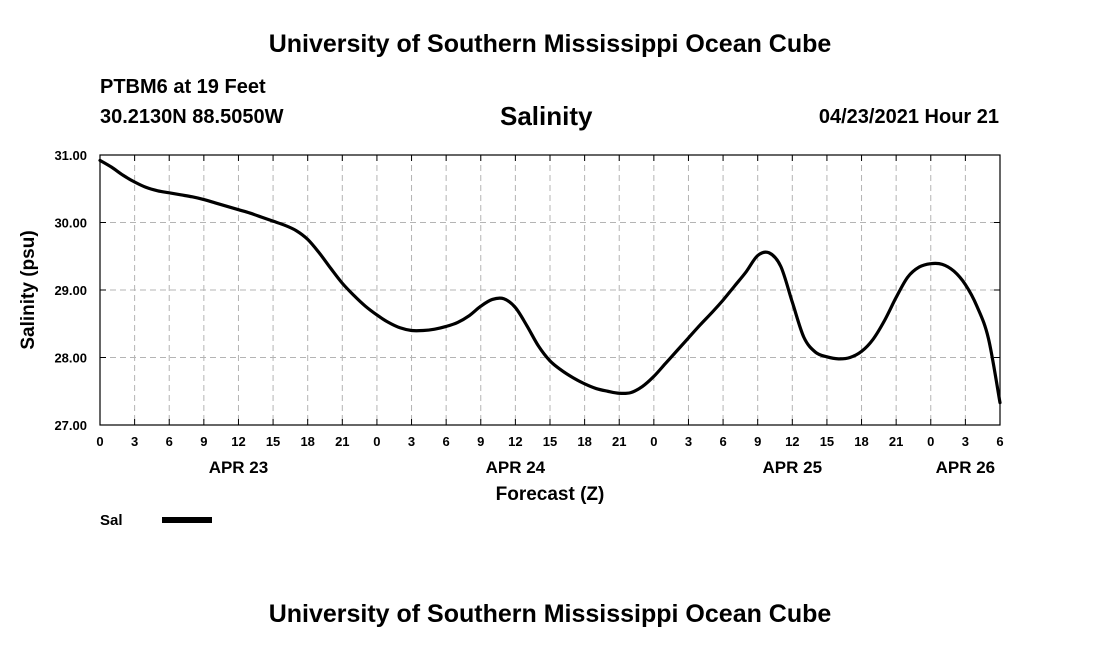  I want to click on y-tick-label: 31.00, so click(70, 155).